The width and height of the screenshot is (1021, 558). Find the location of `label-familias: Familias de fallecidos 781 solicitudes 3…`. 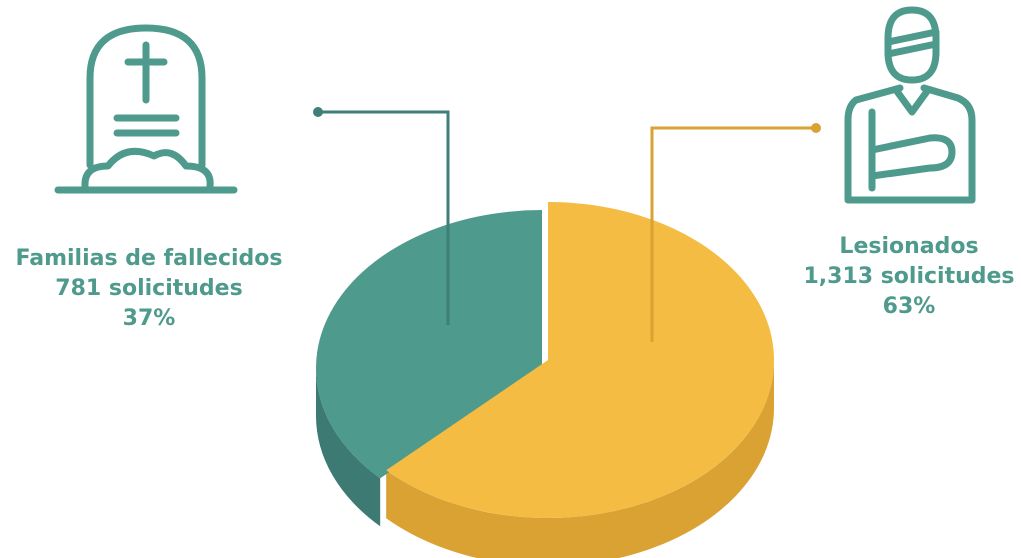

label-familias: Familias de fallecidos 781 solicitudes 3… is located at coordinates (149, 289).